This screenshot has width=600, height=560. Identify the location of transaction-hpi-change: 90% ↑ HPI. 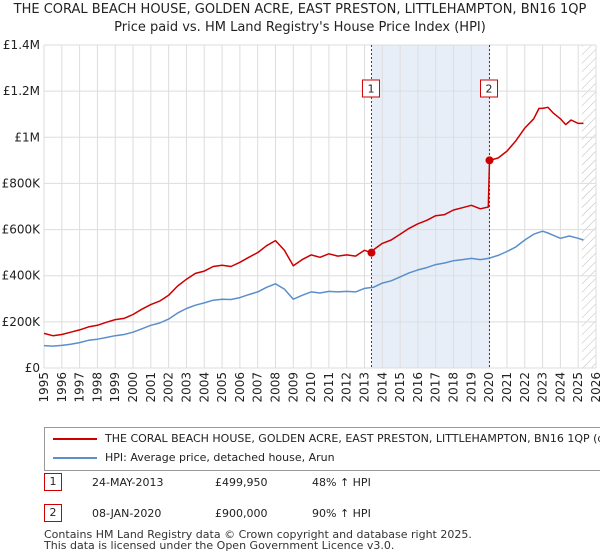
(341, 513).